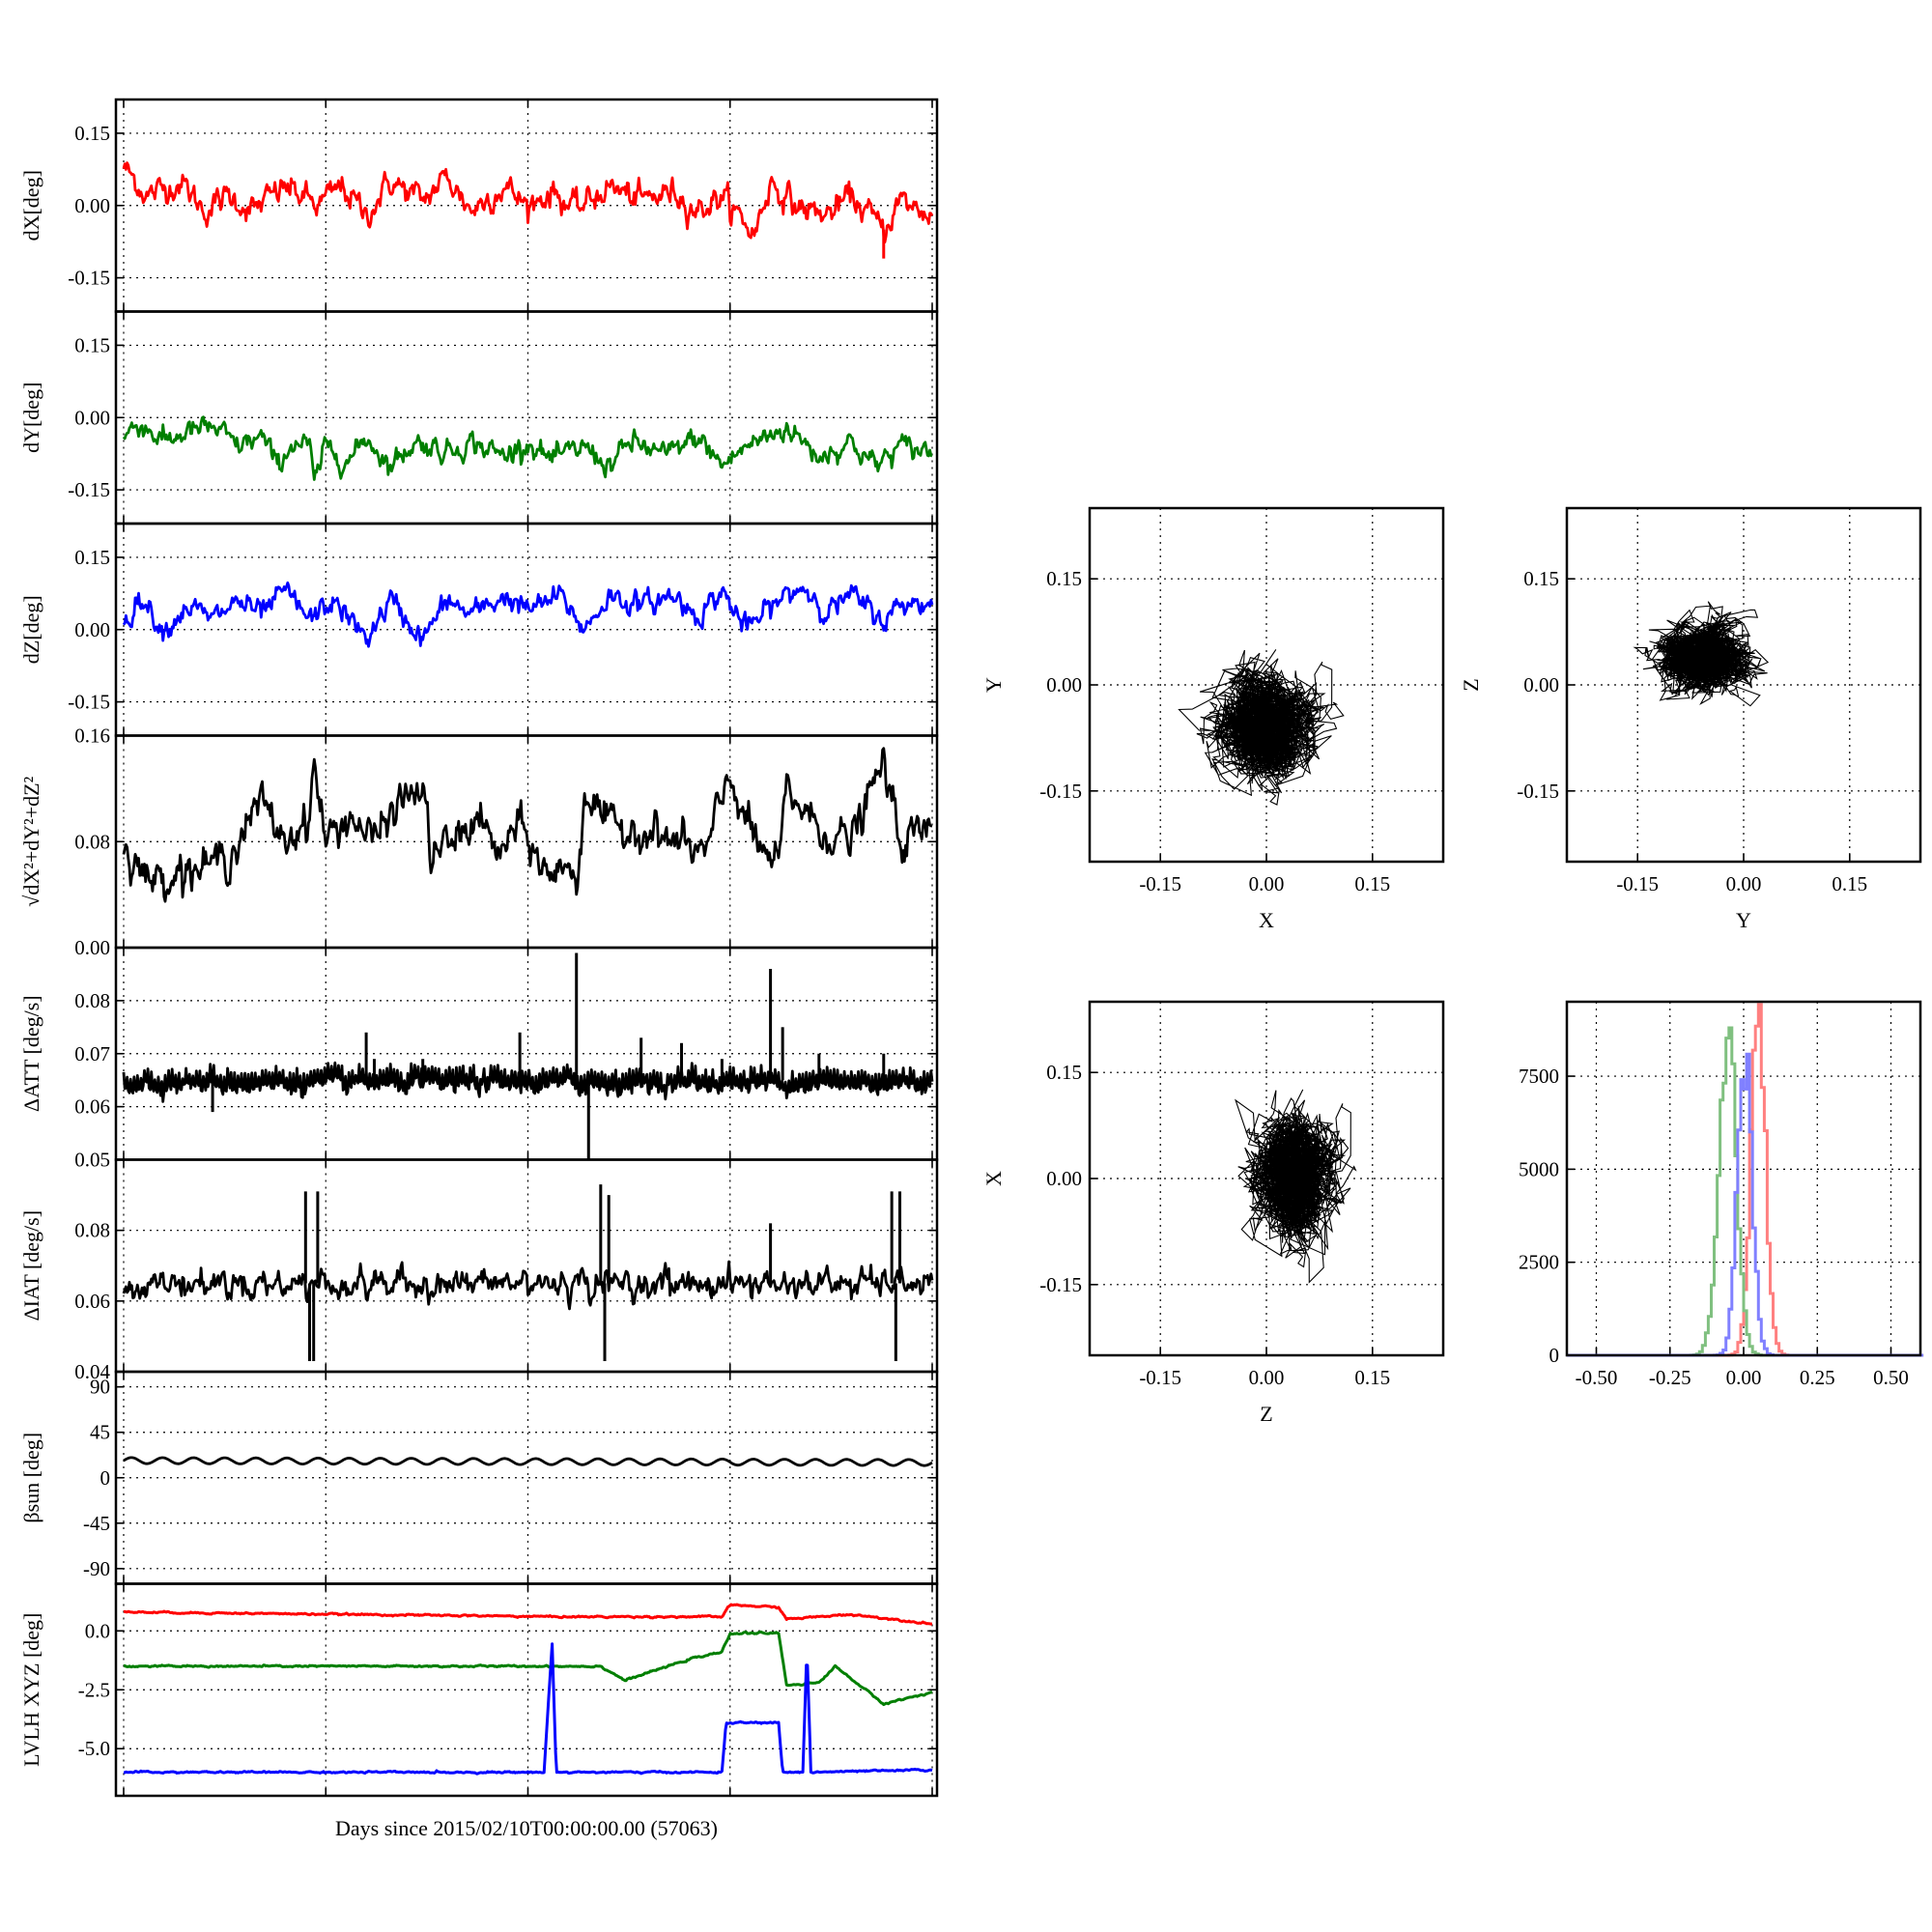  Describe the element at coordinates (1266, 920) in the screenshot. I see `x-axis-label: X` at that location.